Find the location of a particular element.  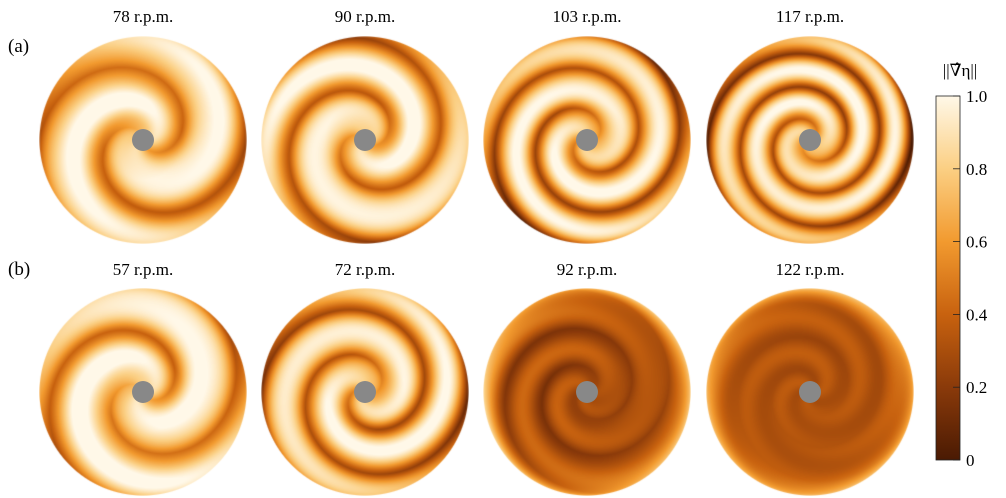

colorbar-tick-label: 0 is located at coordinates (970, 460).